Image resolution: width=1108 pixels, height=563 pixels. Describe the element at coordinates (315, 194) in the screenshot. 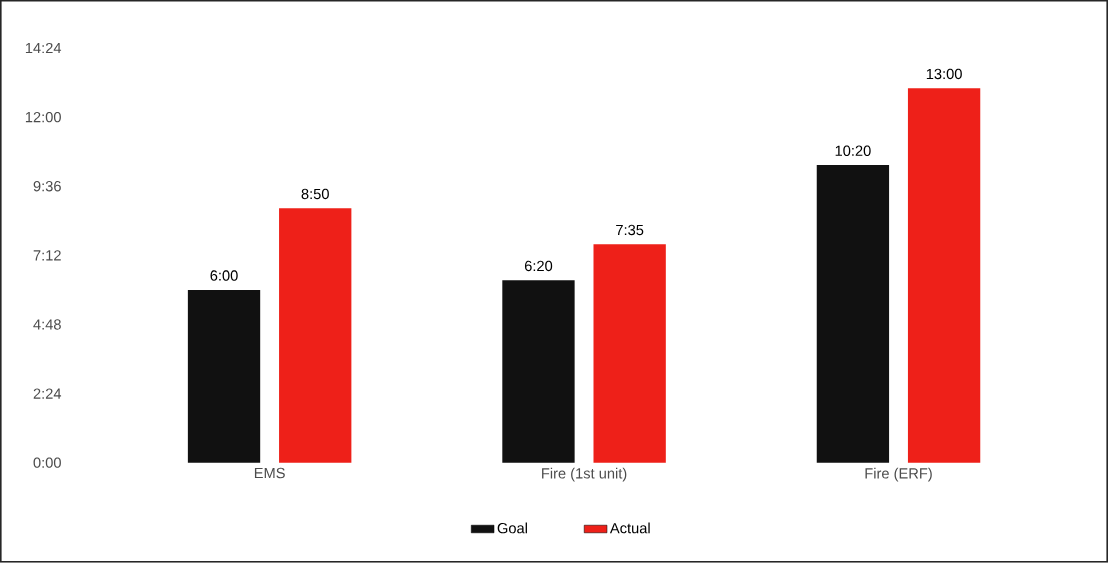

I see `data-label: 8:50` at that location.